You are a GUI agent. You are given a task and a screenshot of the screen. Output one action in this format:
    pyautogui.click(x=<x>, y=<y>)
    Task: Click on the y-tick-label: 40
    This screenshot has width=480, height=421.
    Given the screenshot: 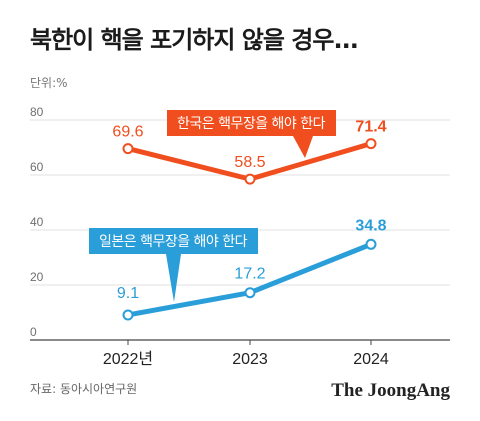 What is the action you would take?
    pyautogui.click(x=37, y=222)
    